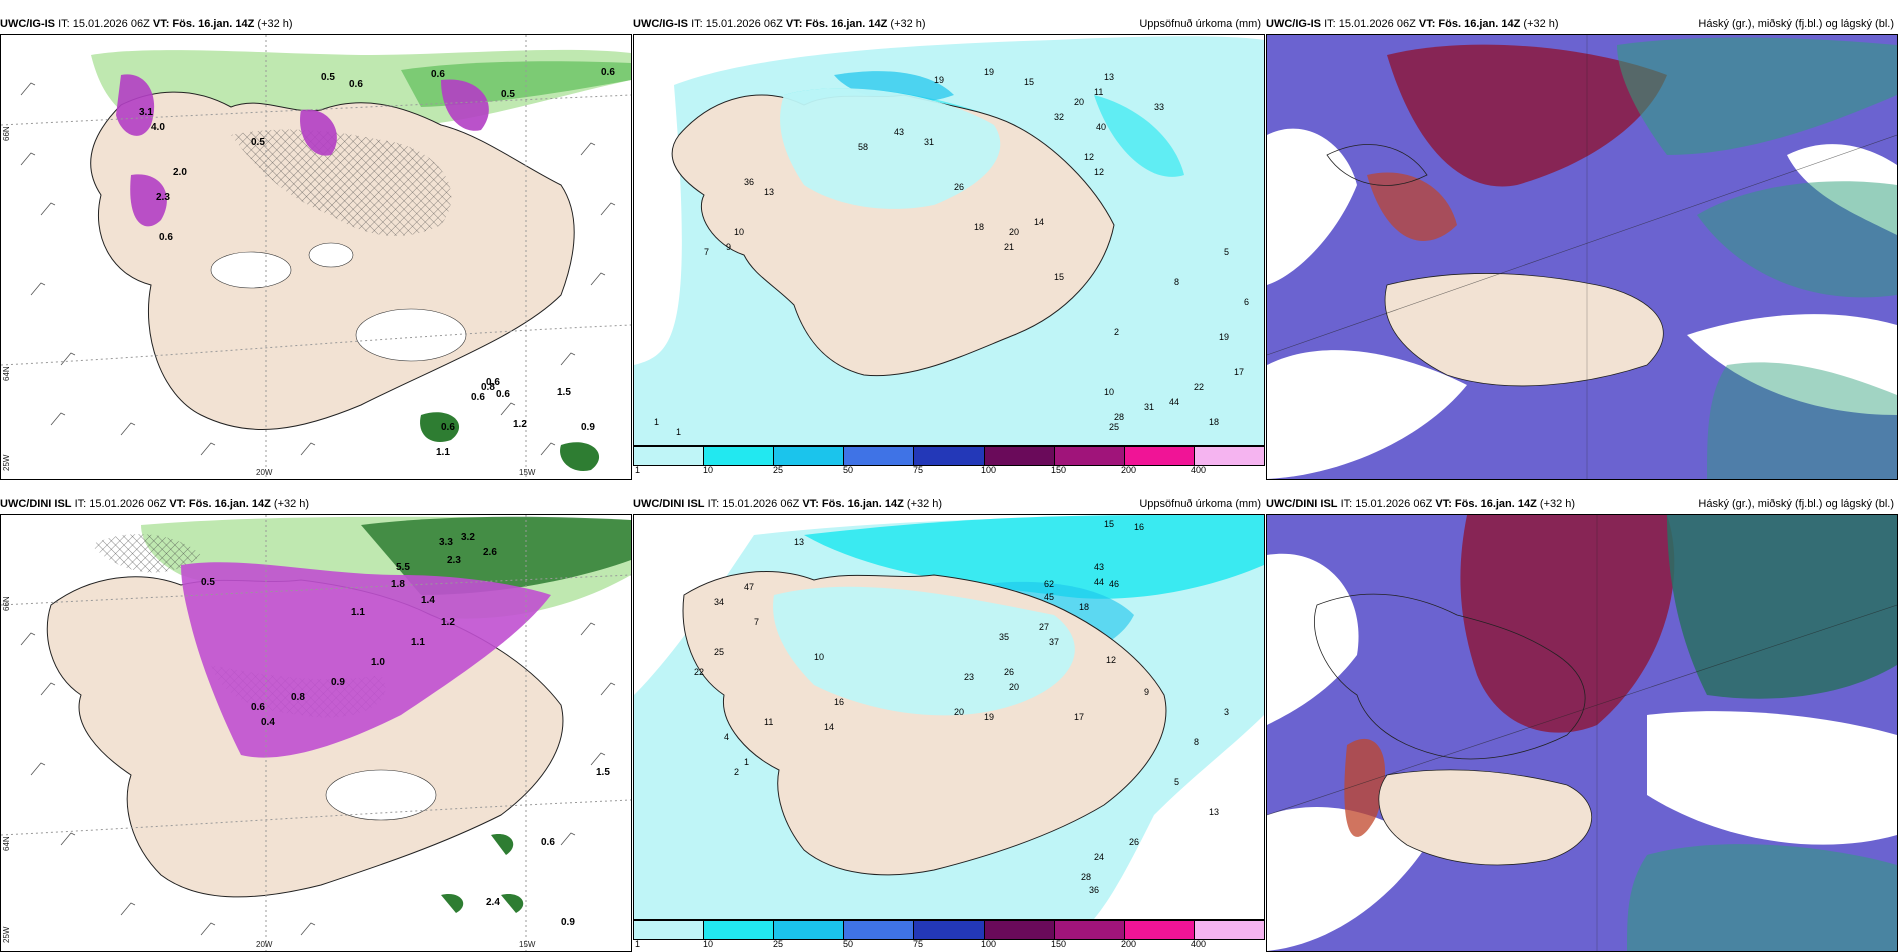  Describe the element at coordinates (1159, 107) in the screenshot. I see `precip-value: 33` at that location.